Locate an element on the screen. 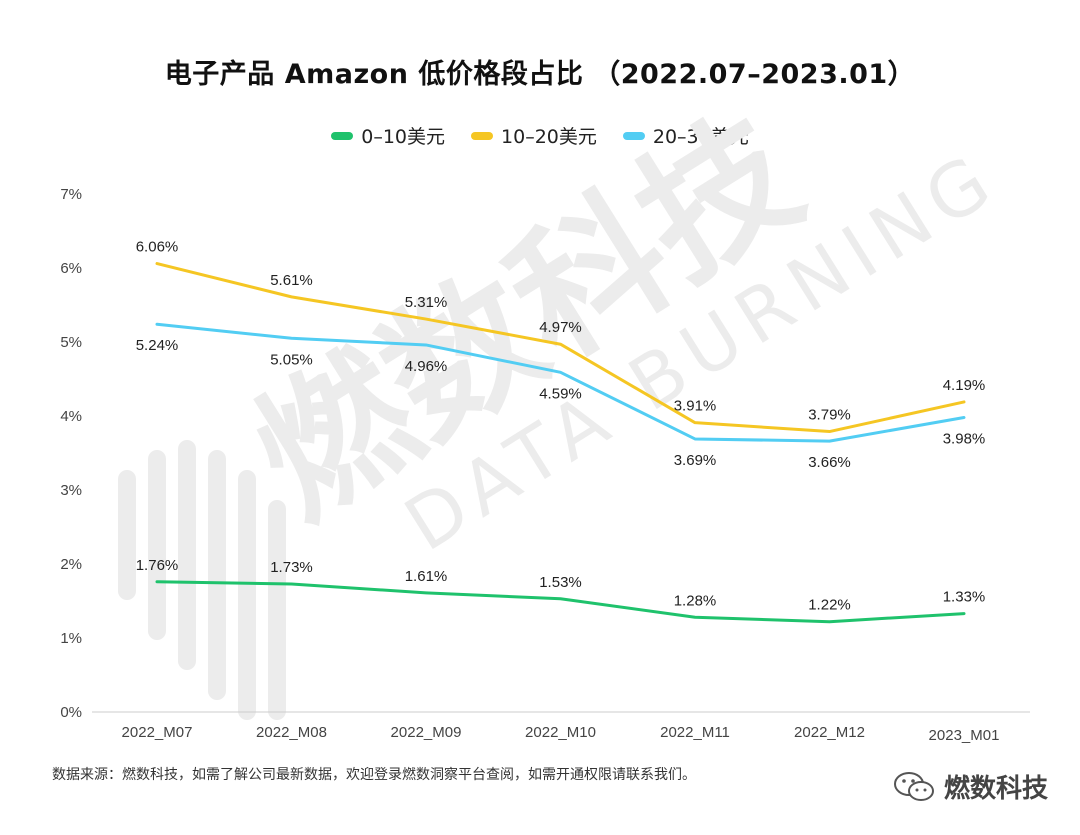 The image size is (1080, 835). brand-name: 燃数科技 is located at coordinates (996, 789).